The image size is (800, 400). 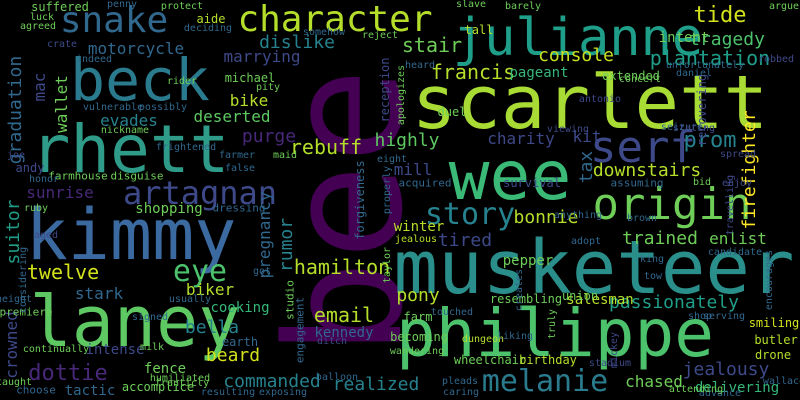 I want to click on word-resembling: resembling, so click(x=526, y=299).